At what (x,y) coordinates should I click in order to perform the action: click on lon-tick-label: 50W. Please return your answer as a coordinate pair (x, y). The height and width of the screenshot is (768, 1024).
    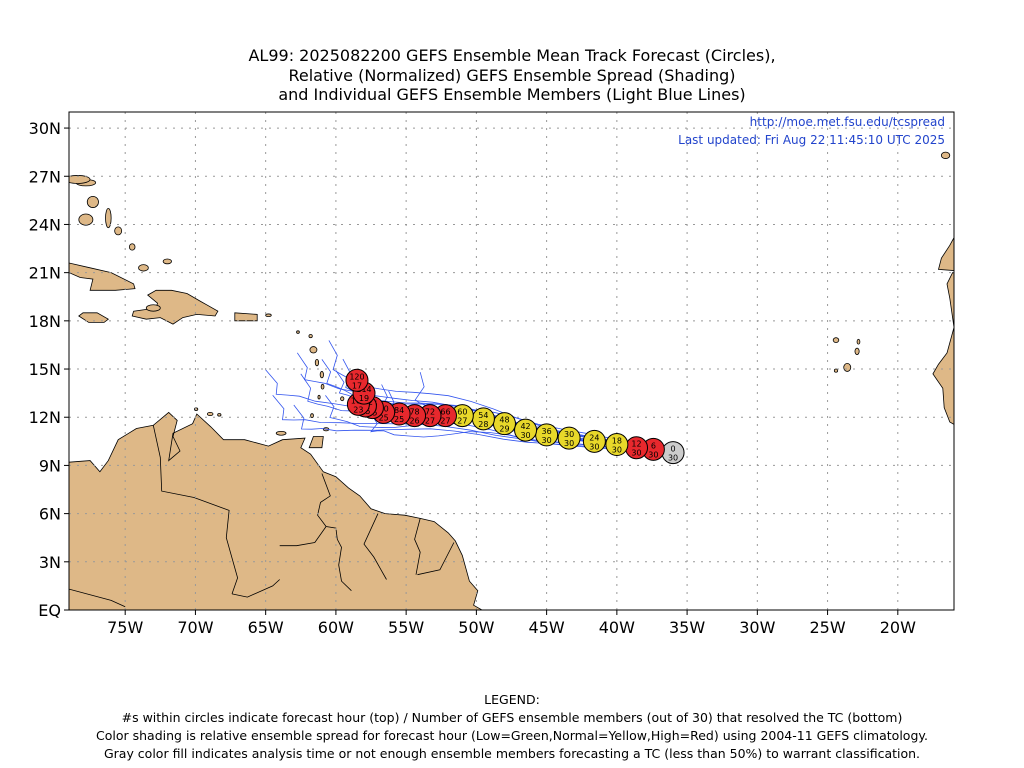
    Looking at the image, I should click on (476, 627).